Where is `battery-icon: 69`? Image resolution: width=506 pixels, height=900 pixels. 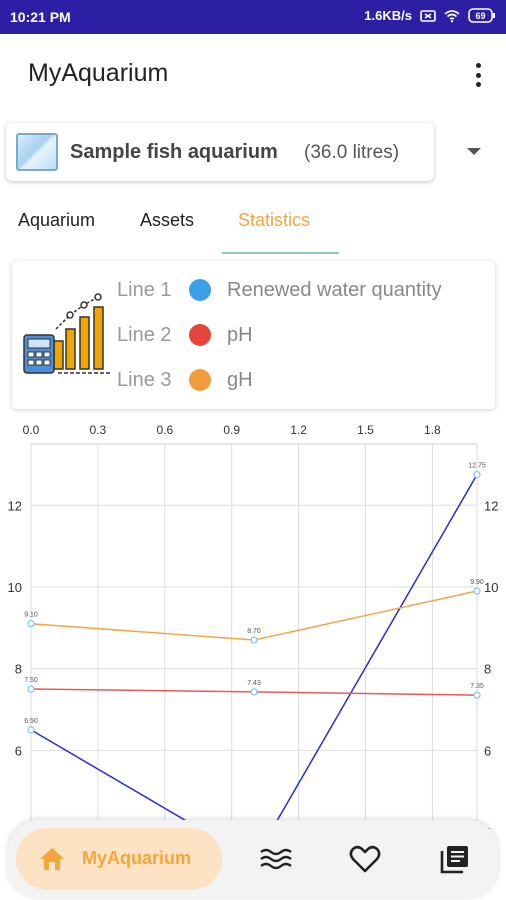 battery-icon: 69 is located at coordinates (481, 15).